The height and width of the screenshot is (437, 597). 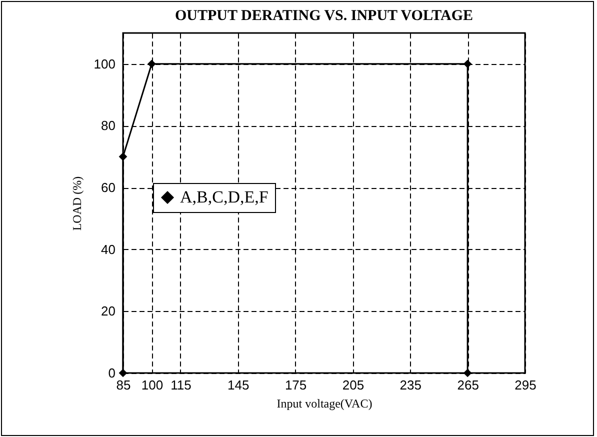 I want to click on y-tick-label: 100, so click(x=105, y=64).